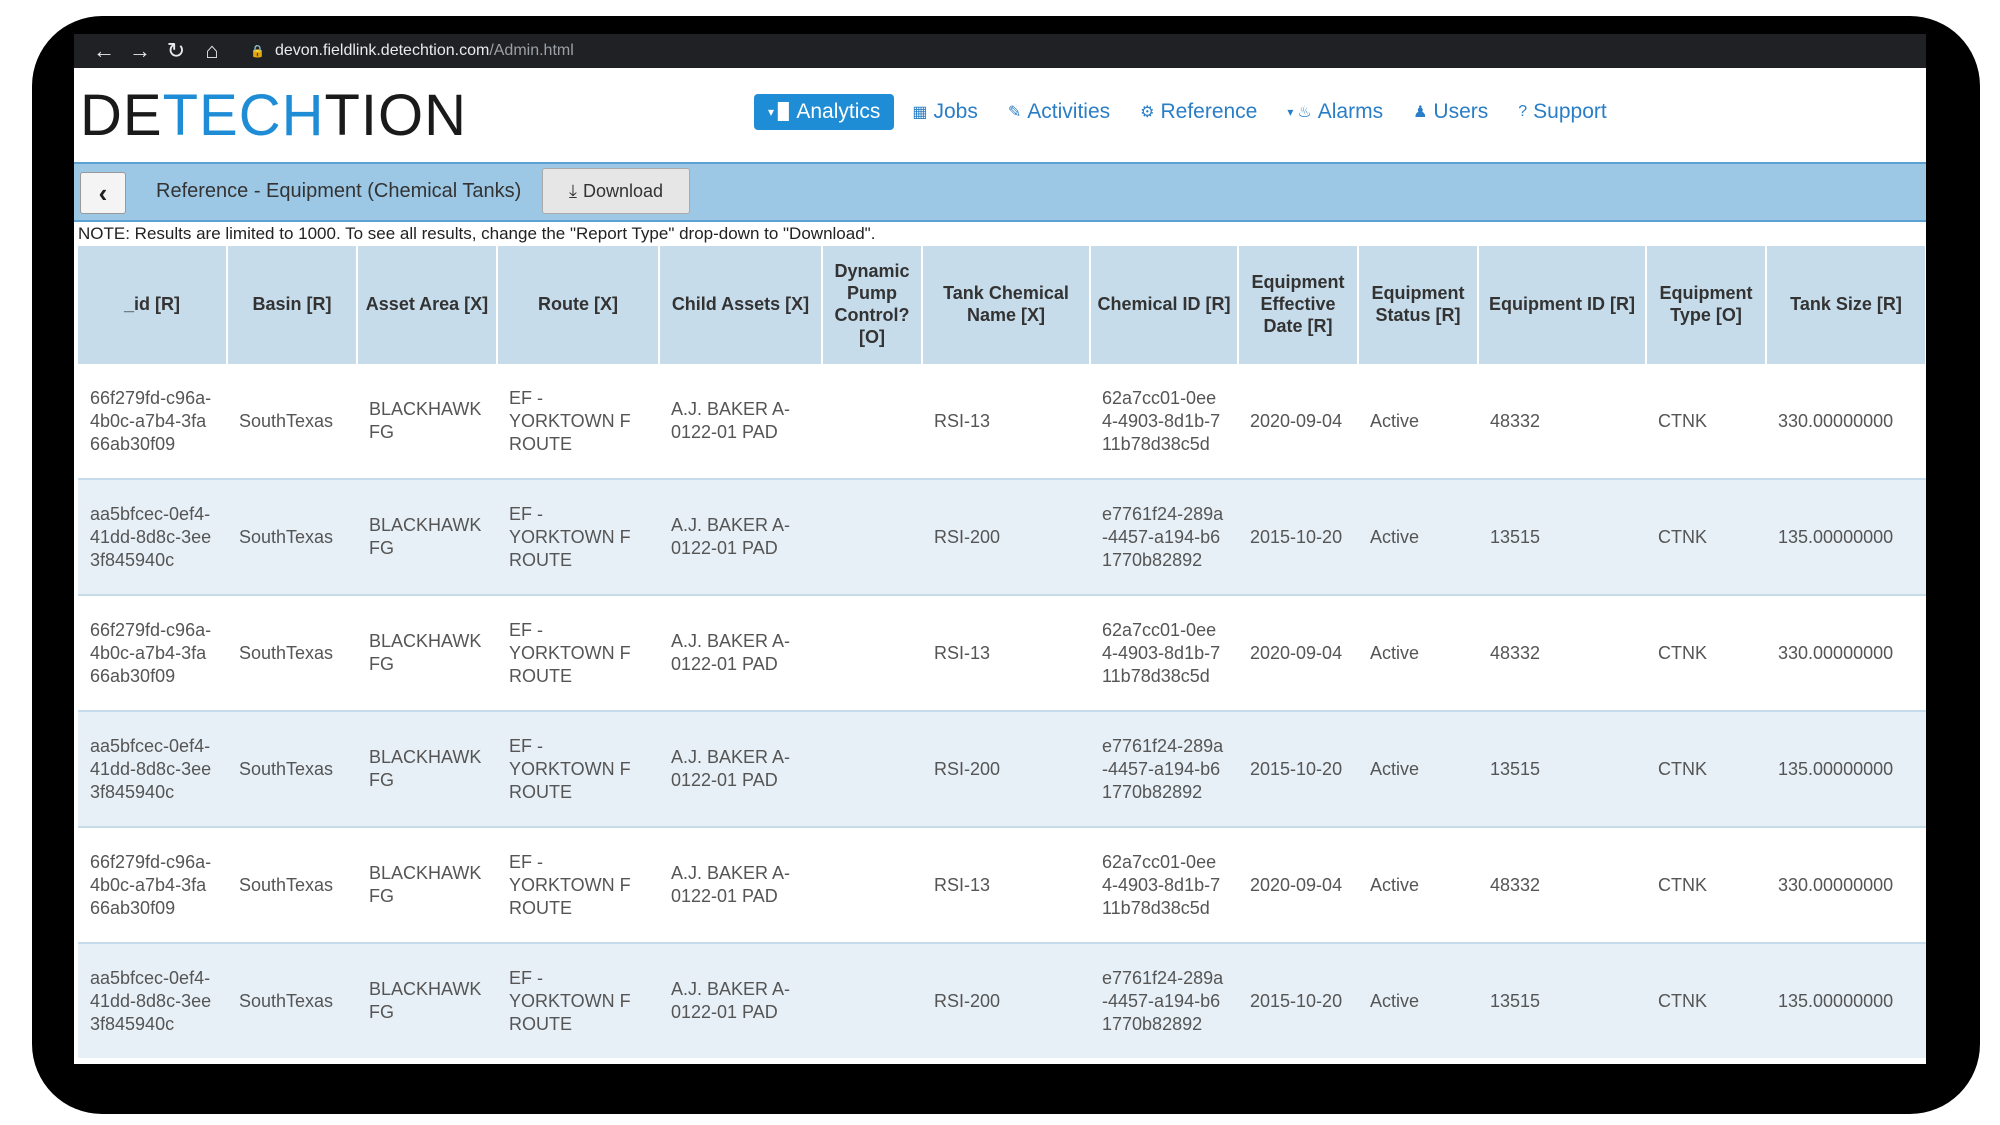 This screenshot has width=2000, height=1125. What do you see at coordinates (1164, 304) in the screenshot?
I see `col-header-chemical-id: Chemical ID [R]` at bounding box center [1164, 304].